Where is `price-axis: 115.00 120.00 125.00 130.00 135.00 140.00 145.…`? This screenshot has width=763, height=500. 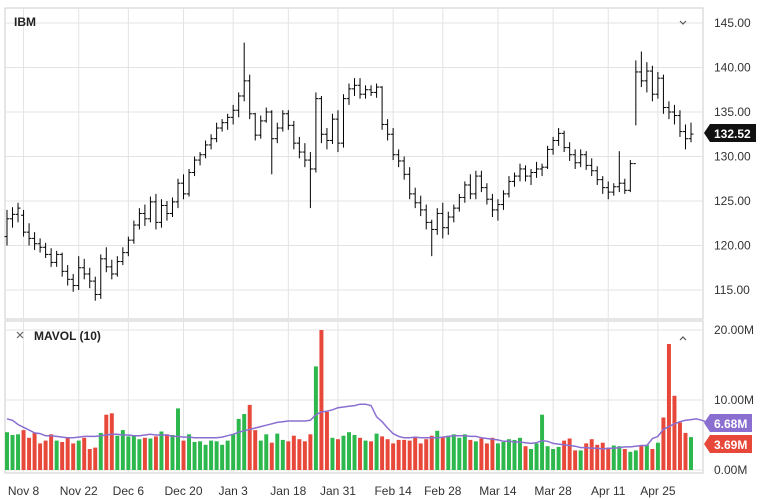
price-axis: 115.00 120.00 125.00 130.00 135.00 140.00 145.… is located at coordinates (732, 156).